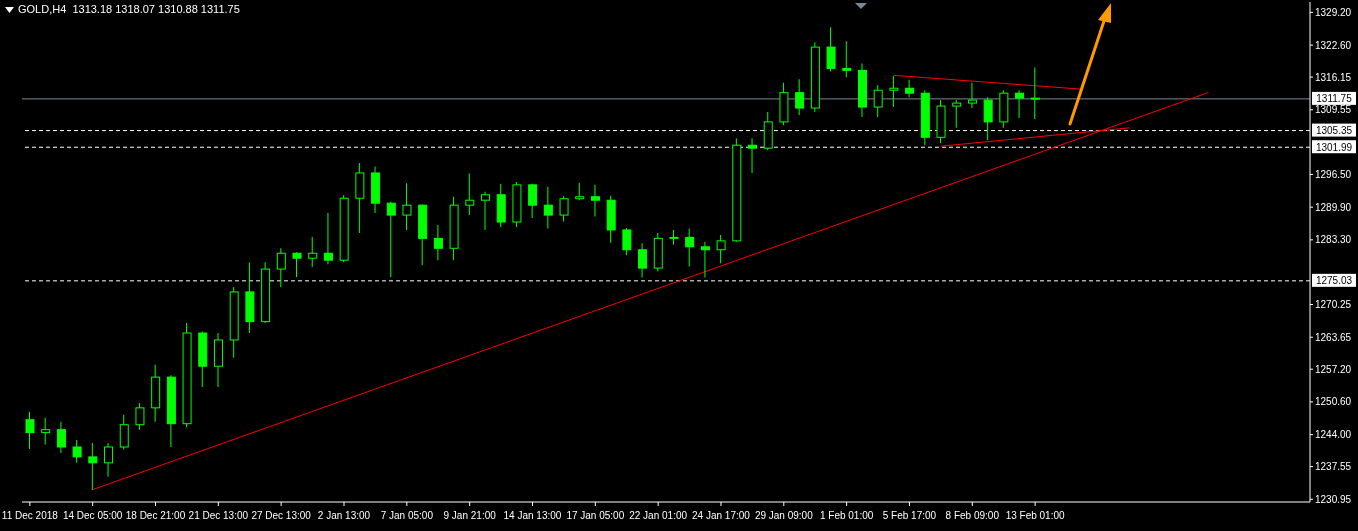  Describe the element at coordinates (1333, 402) in the screenshot. I see `y-tick-label: 1250.60` at that location.